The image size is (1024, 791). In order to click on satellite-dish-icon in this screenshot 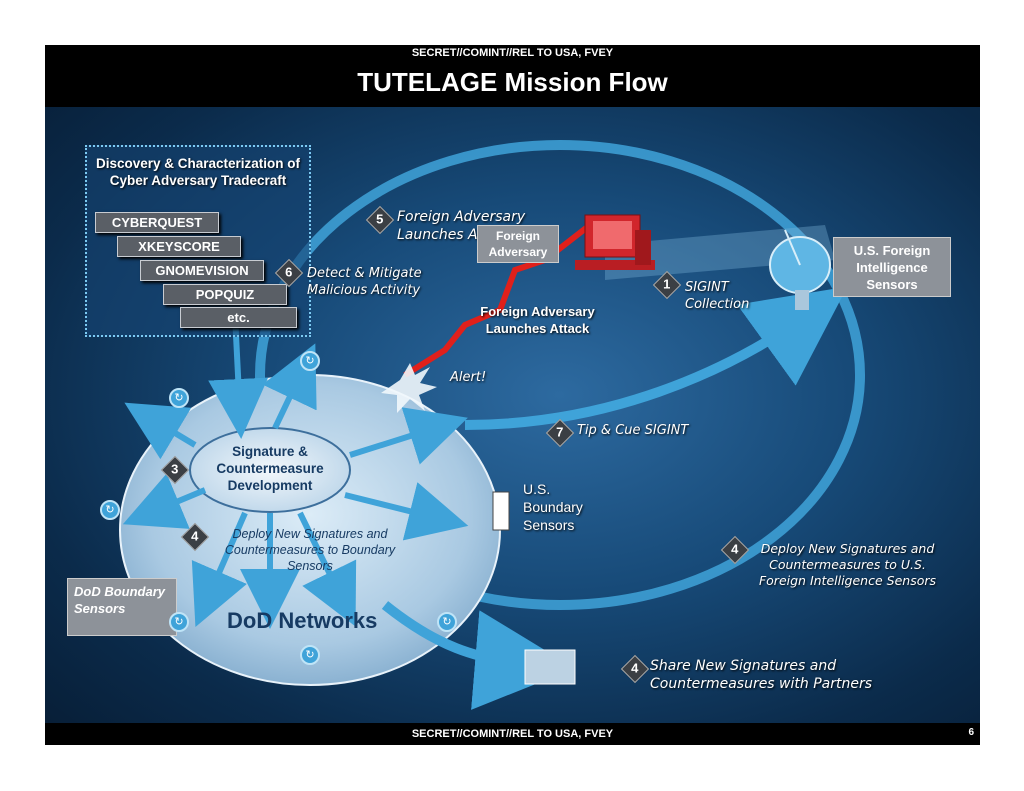, I will do `click(800, 269)`.